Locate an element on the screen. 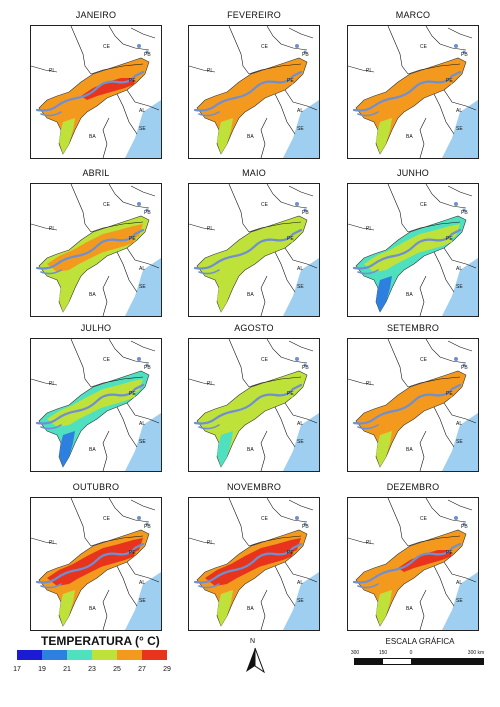 Image resolution: width=500 pixels, height=707 pixels. month-title: MARCO is located at coordinates (413, 15).